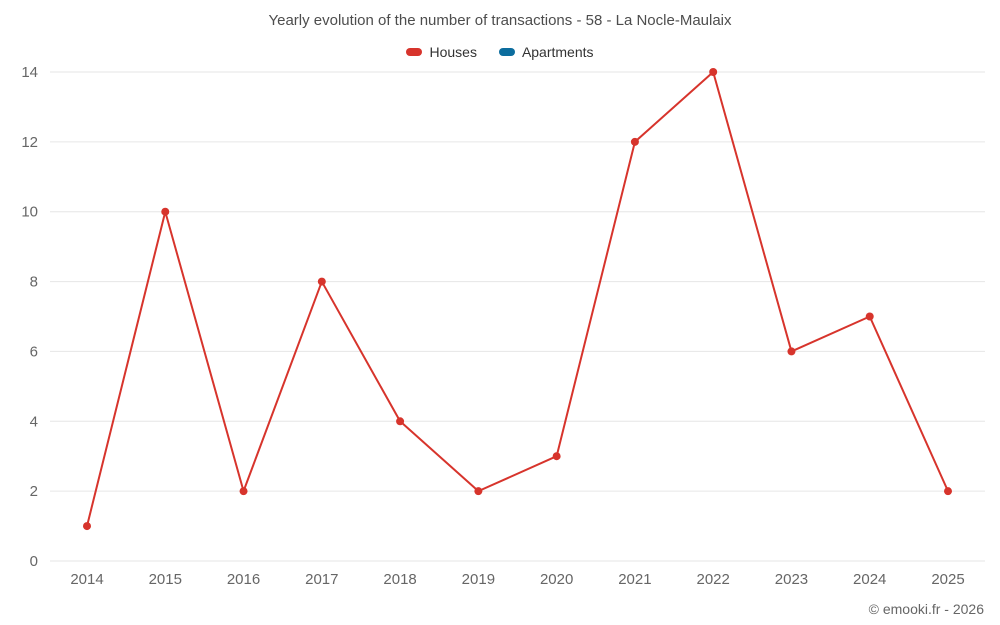 The width and height of the screenshot is (1000, 625). I want to click on axis-tick-label: 0, so click(34, 561).